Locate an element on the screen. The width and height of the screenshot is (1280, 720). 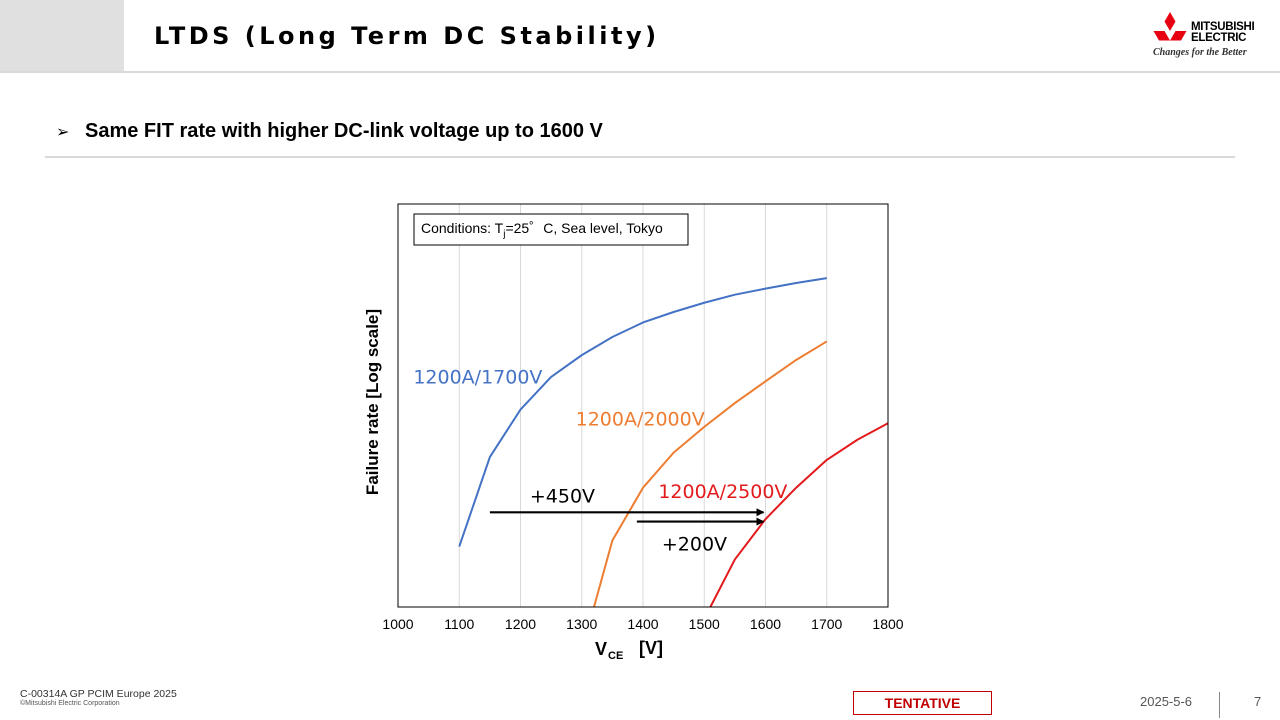
logo-tagline: Changes for the Better is located at coordinates (1200, 52).